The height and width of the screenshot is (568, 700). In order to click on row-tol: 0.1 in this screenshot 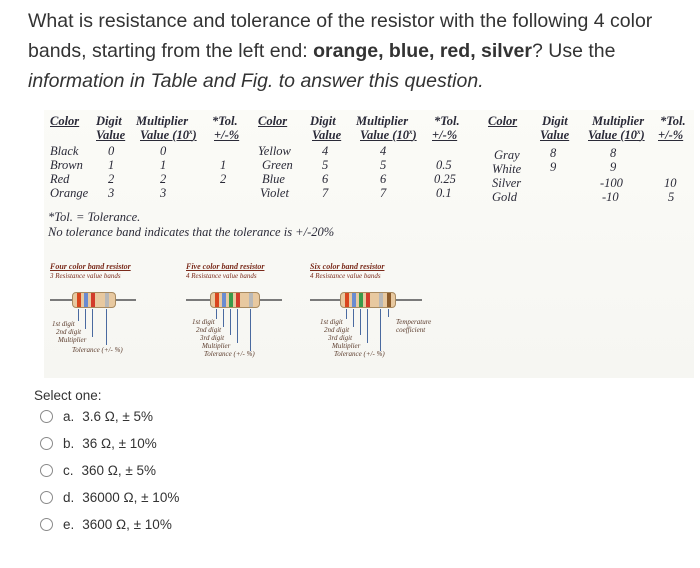, I will do `click(444, 193)`.